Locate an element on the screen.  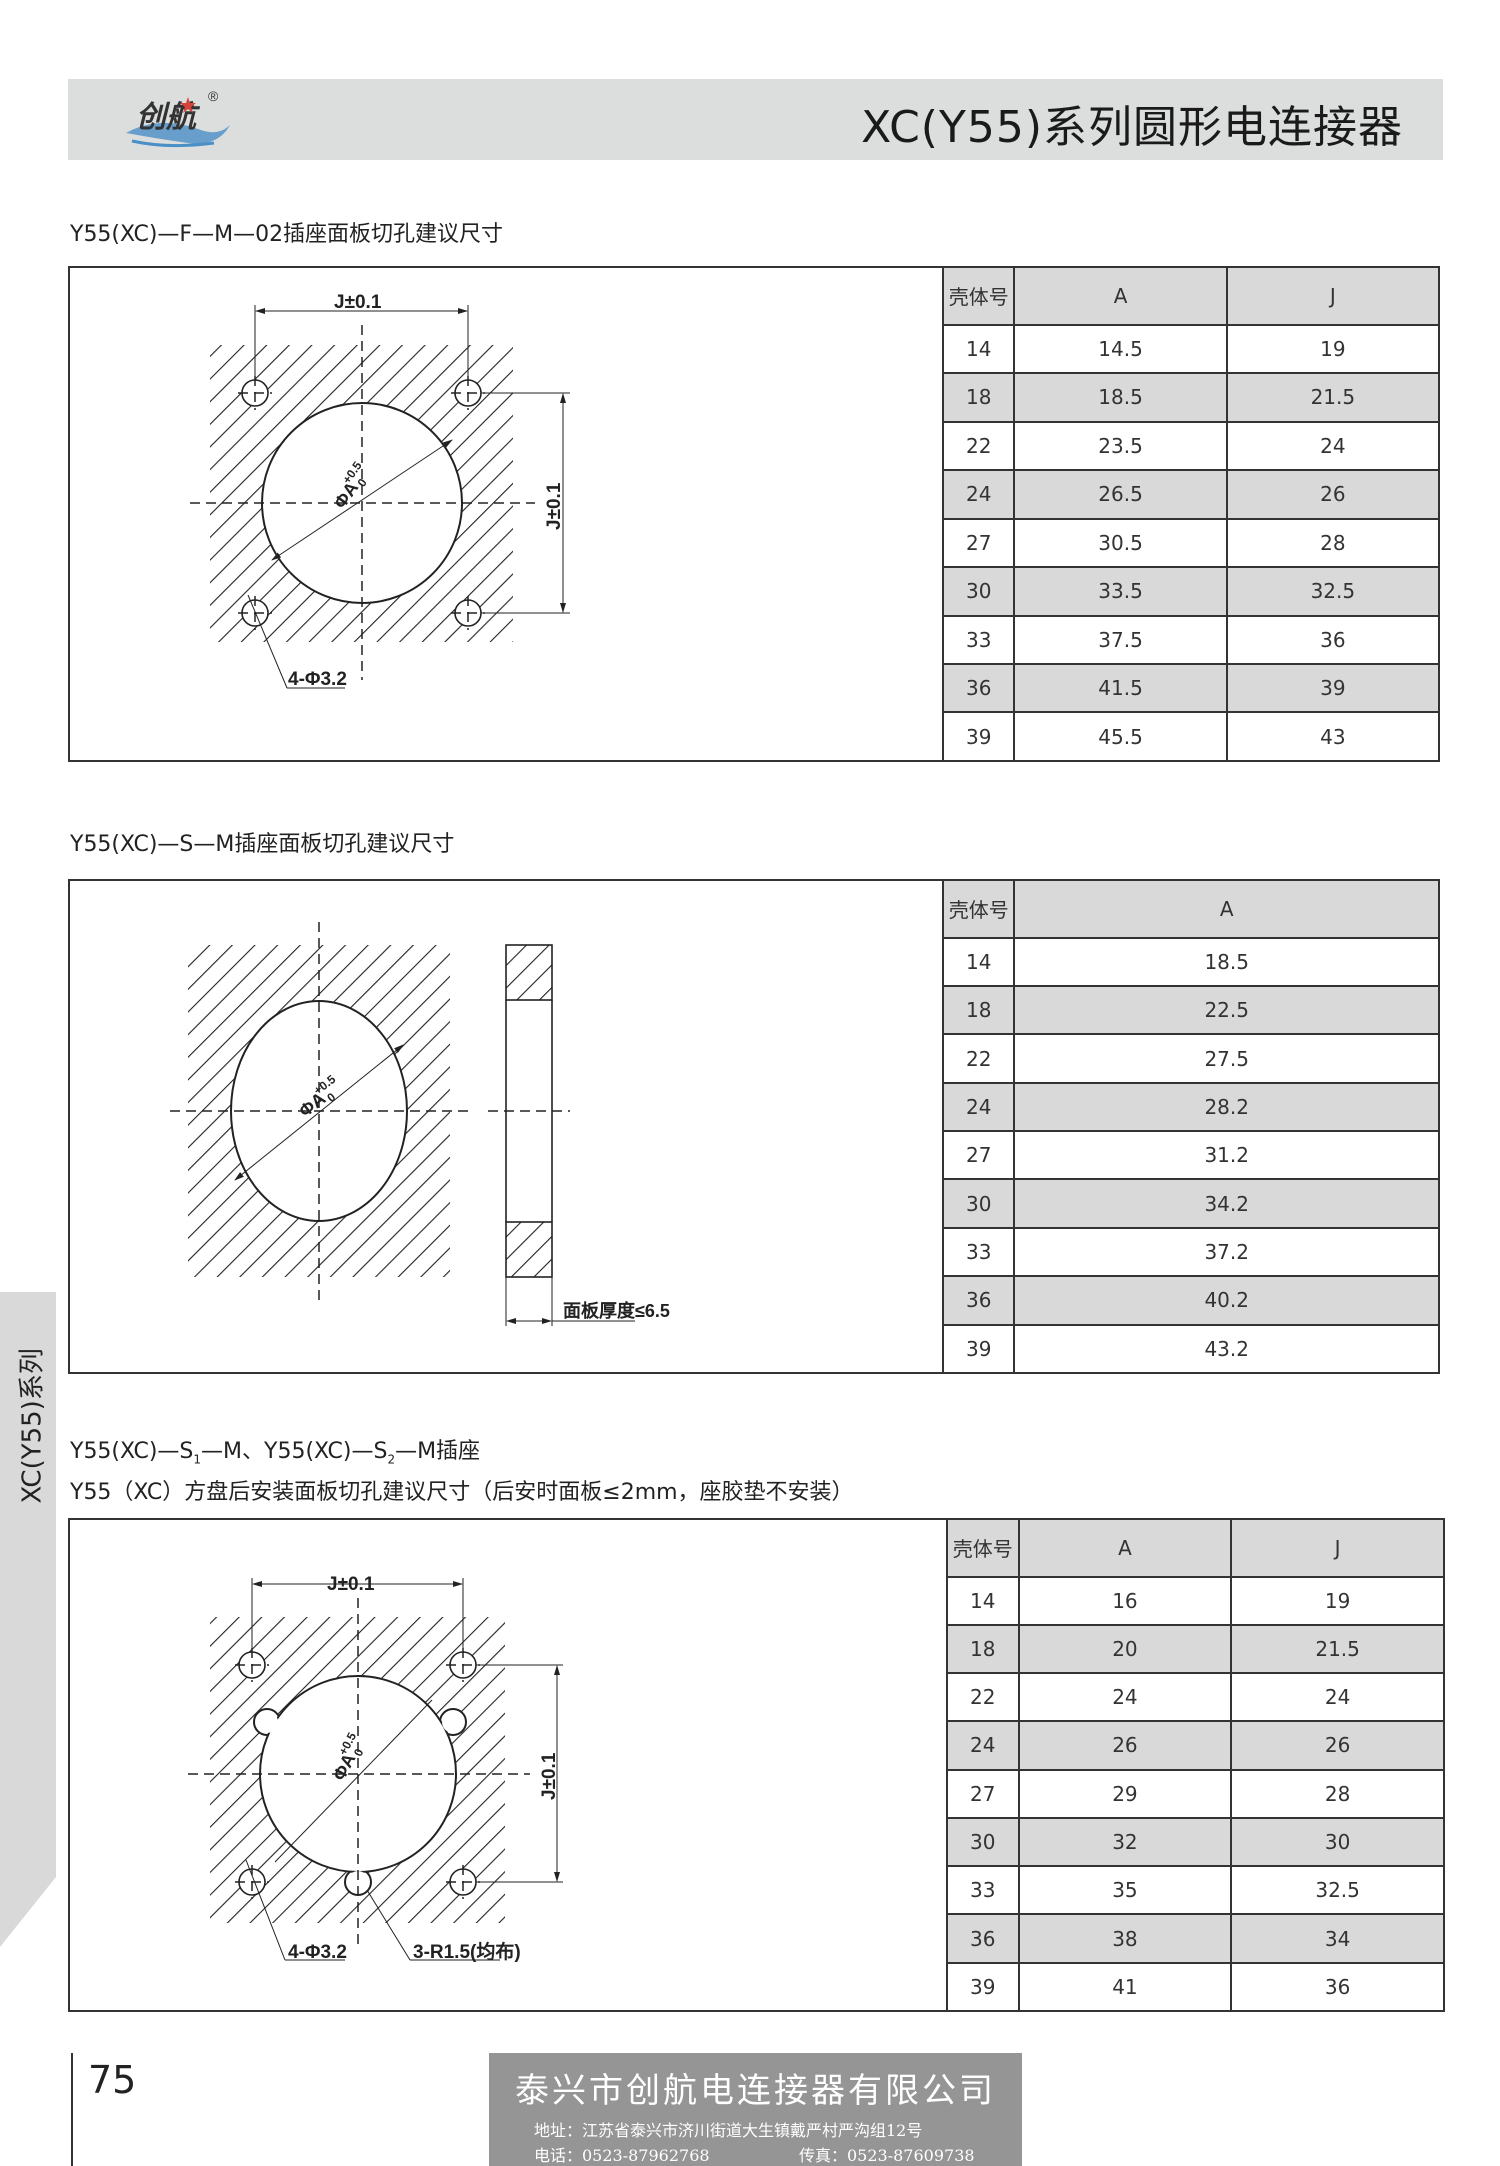
company-fax: 传真：0523-87609738 is located at coordinates (887, 2155).